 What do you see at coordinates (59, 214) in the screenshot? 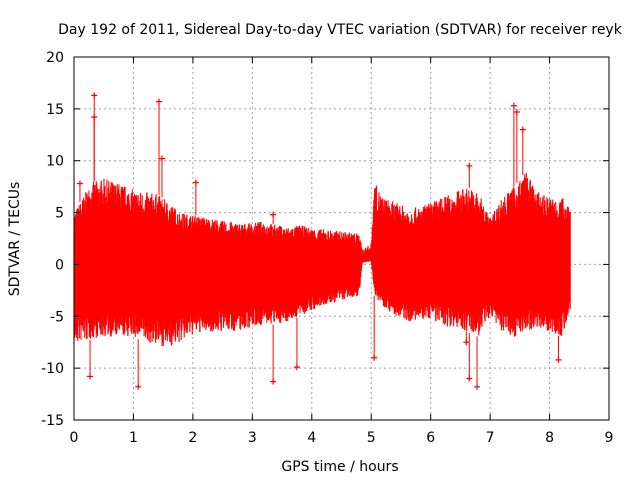
I see `y-tick-label: 5` at bounding box center [59, 214].